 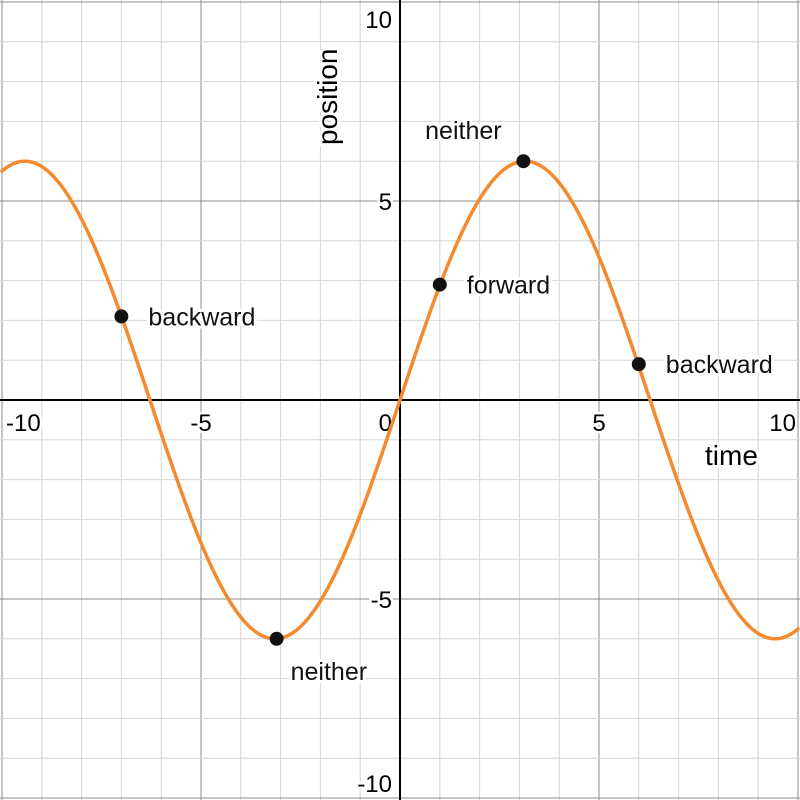 What do you see at coordinates (374, 784) in the screenshot?
I see `y-tick-label: -10` at bounding box center [374, 784].